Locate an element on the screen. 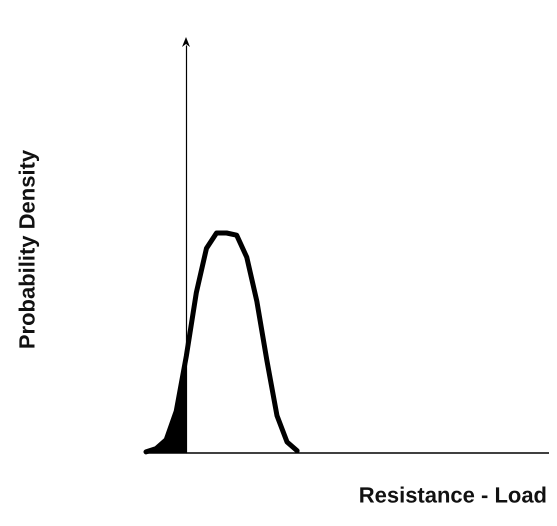  x-axis-title: Resistance - Load is located at coordinates (453, 495).